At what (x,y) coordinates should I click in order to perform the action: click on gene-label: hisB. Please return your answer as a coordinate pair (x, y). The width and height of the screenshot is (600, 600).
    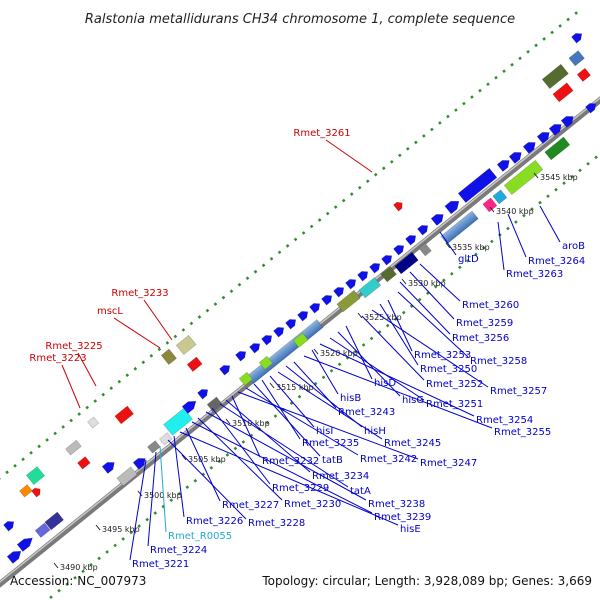
    Looking at the image, I should click on (350, 398).